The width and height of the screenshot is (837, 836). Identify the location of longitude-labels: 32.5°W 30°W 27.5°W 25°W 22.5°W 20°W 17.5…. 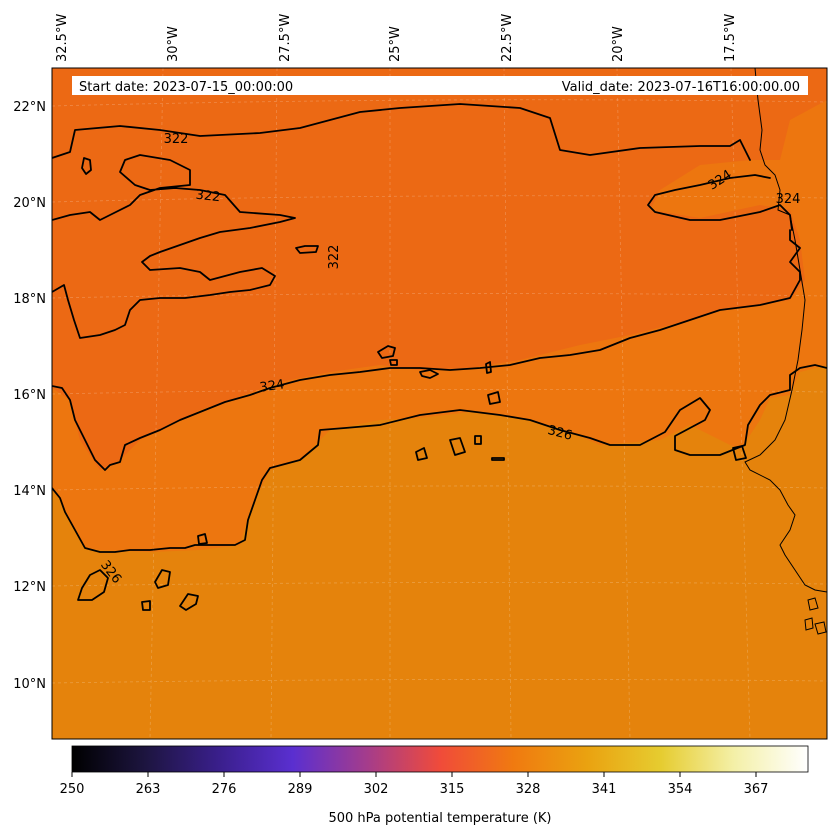
(396, 38).